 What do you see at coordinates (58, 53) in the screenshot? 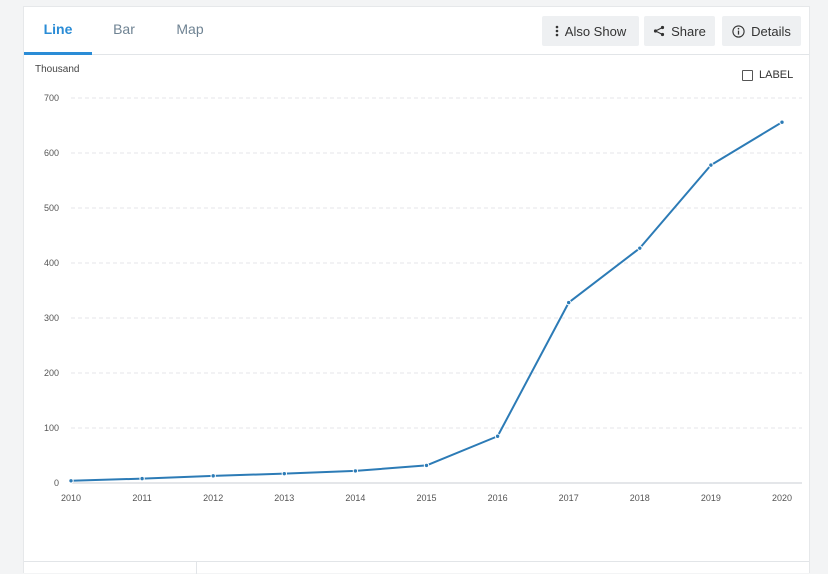
I see `active-tab-indicator` at bounding box center [58, 53].